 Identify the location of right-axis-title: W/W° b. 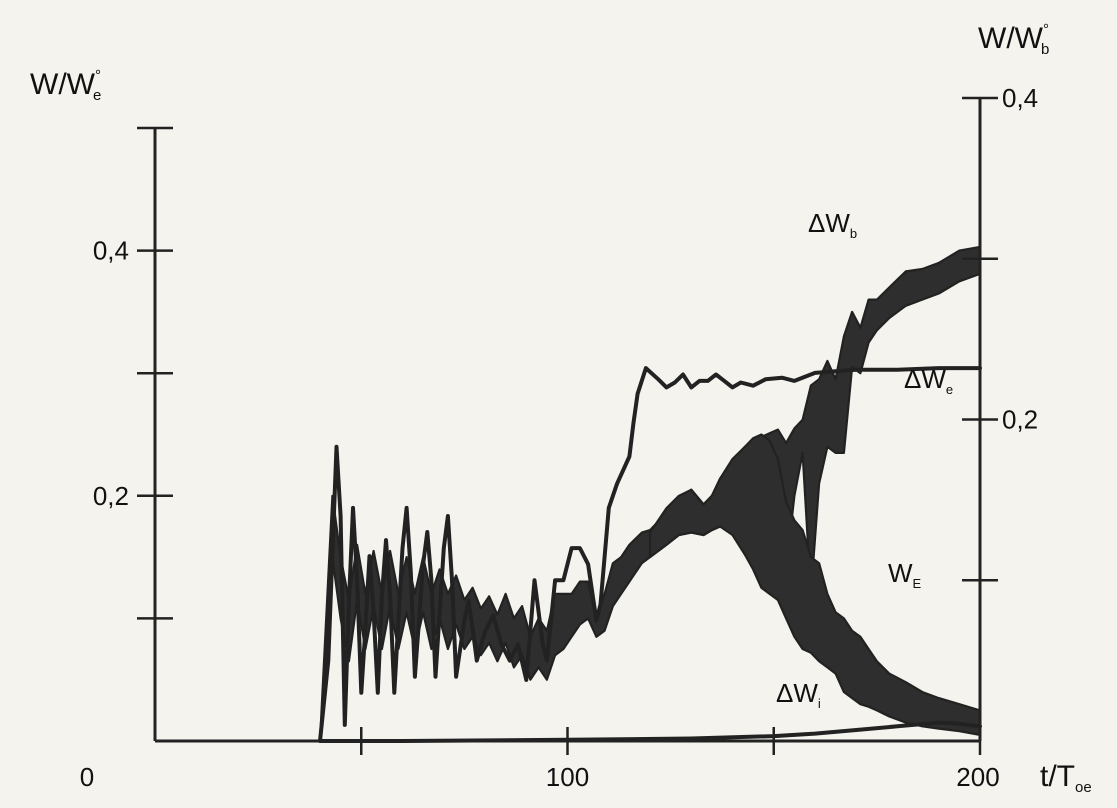
(1013, 39).